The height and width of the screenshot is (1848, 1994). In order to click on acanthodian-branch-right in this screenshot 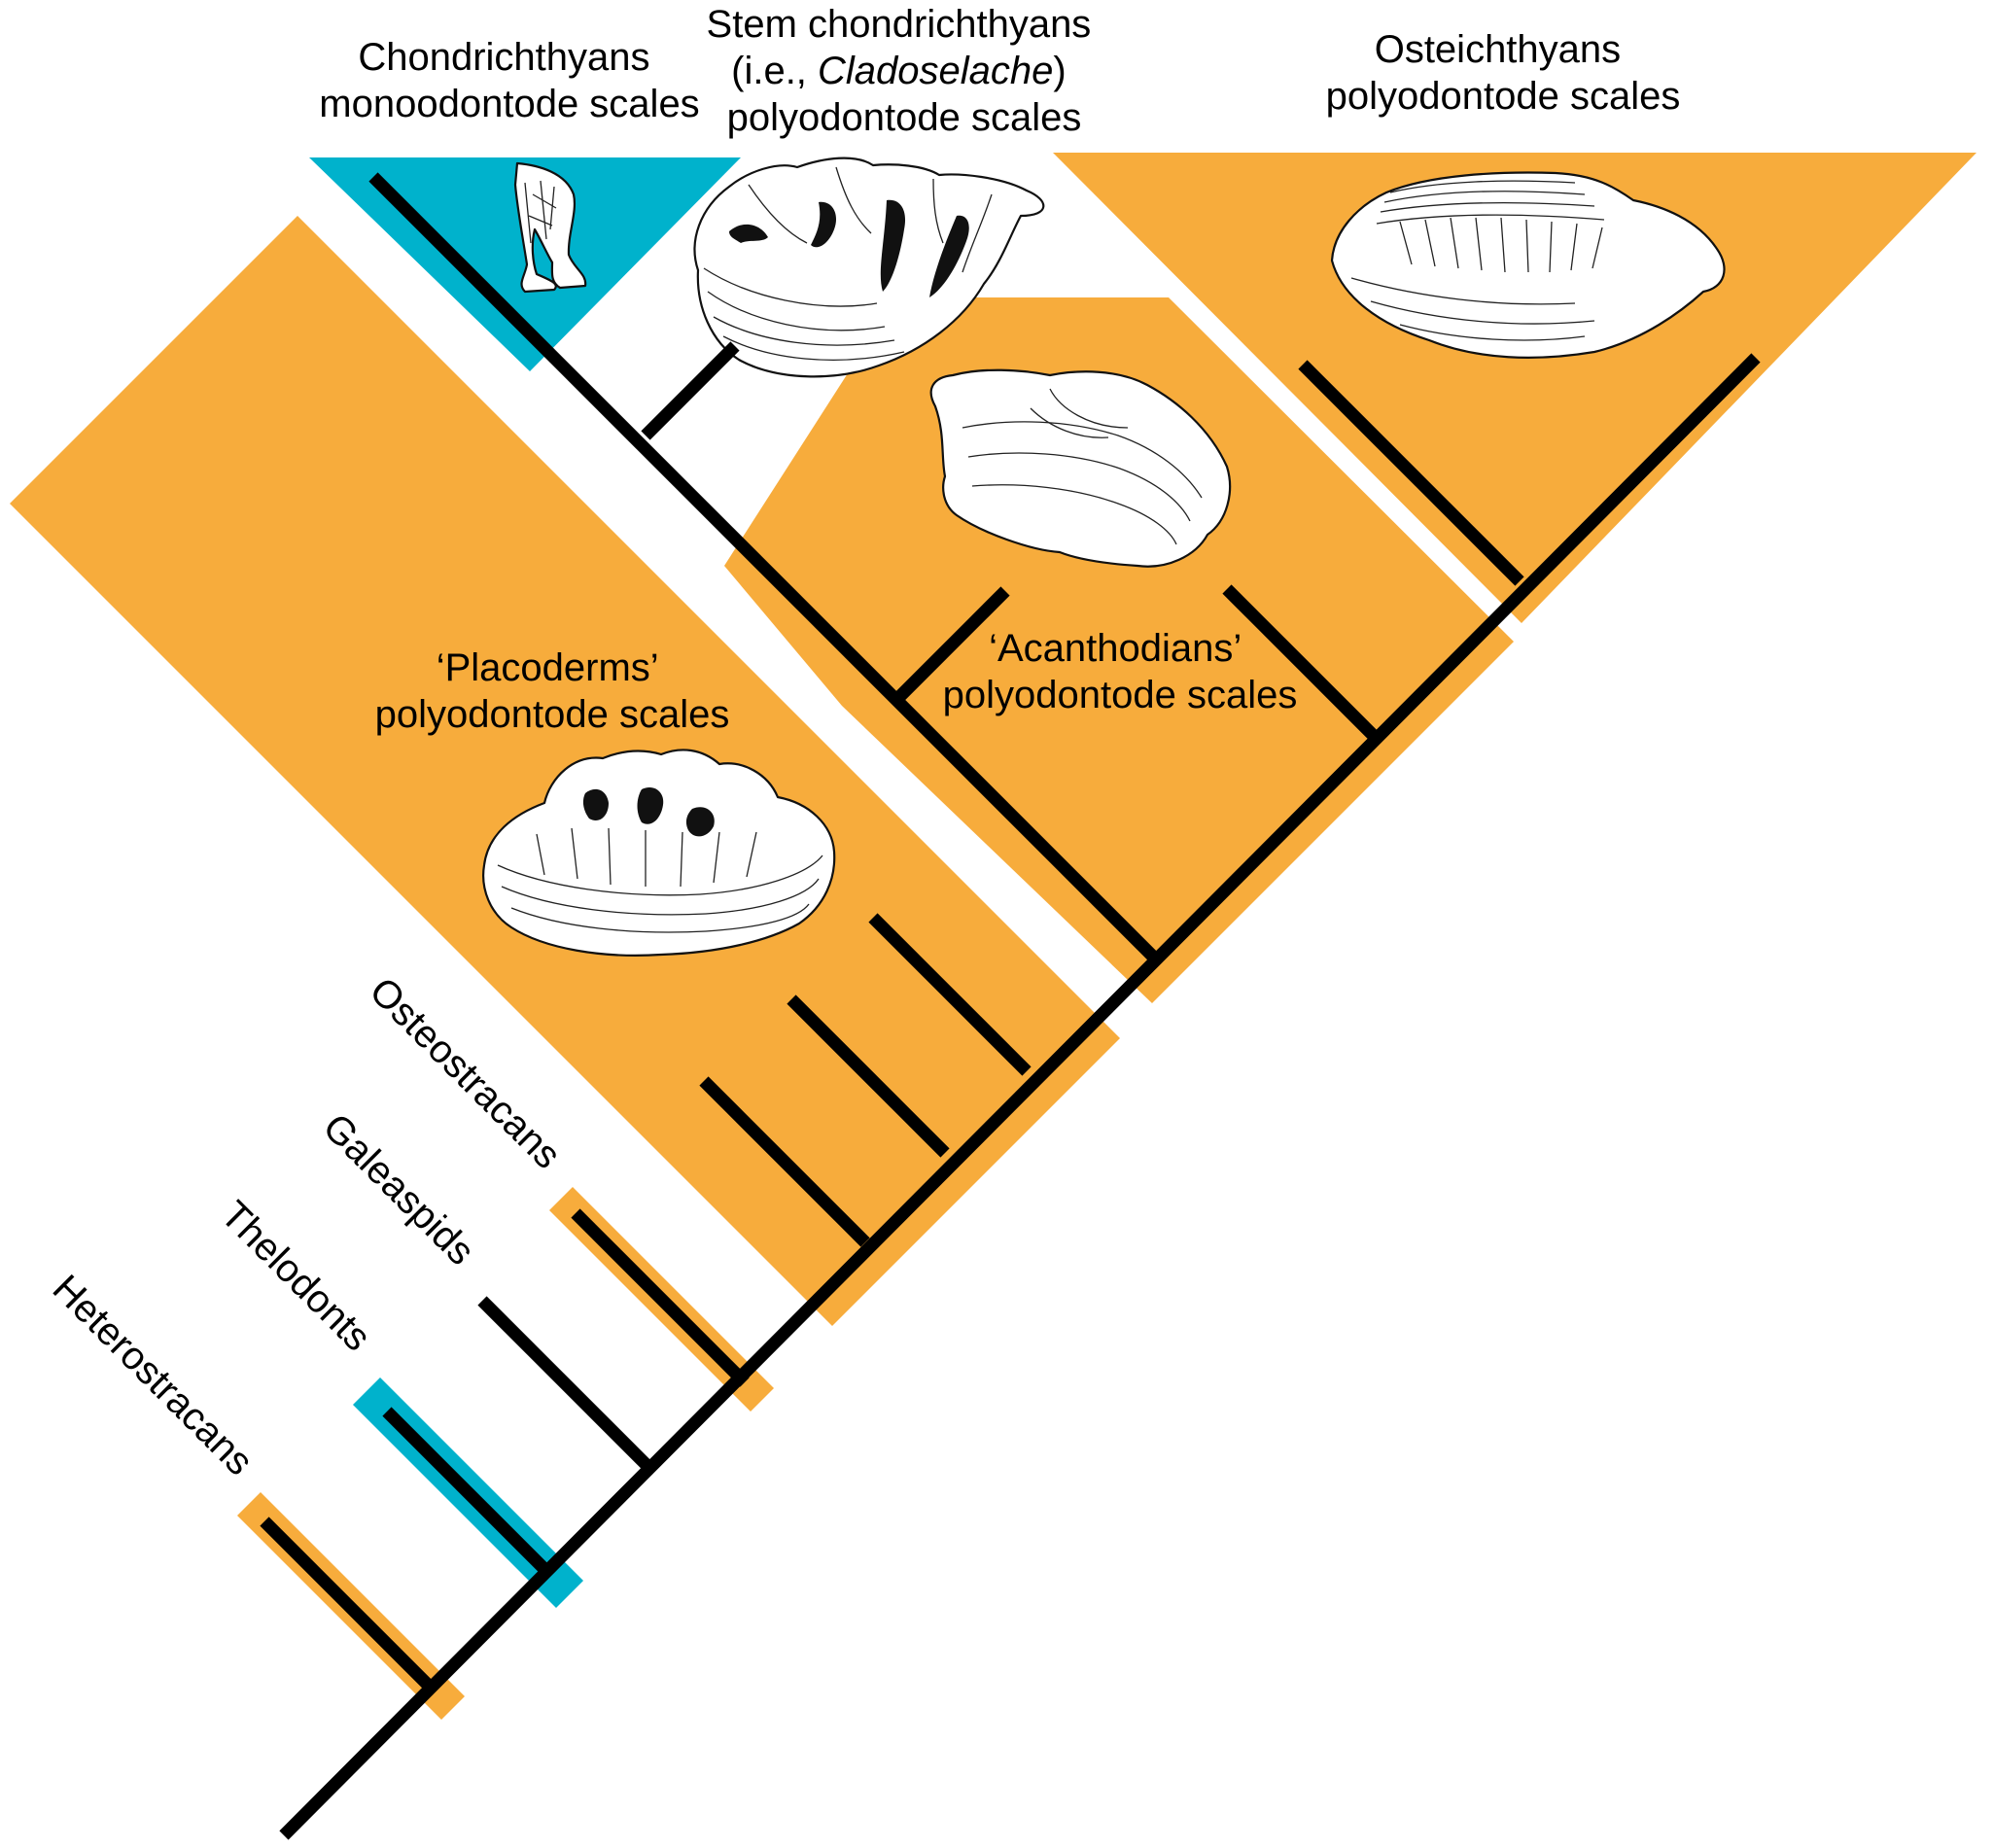, I will do `click(1301, 663)`.